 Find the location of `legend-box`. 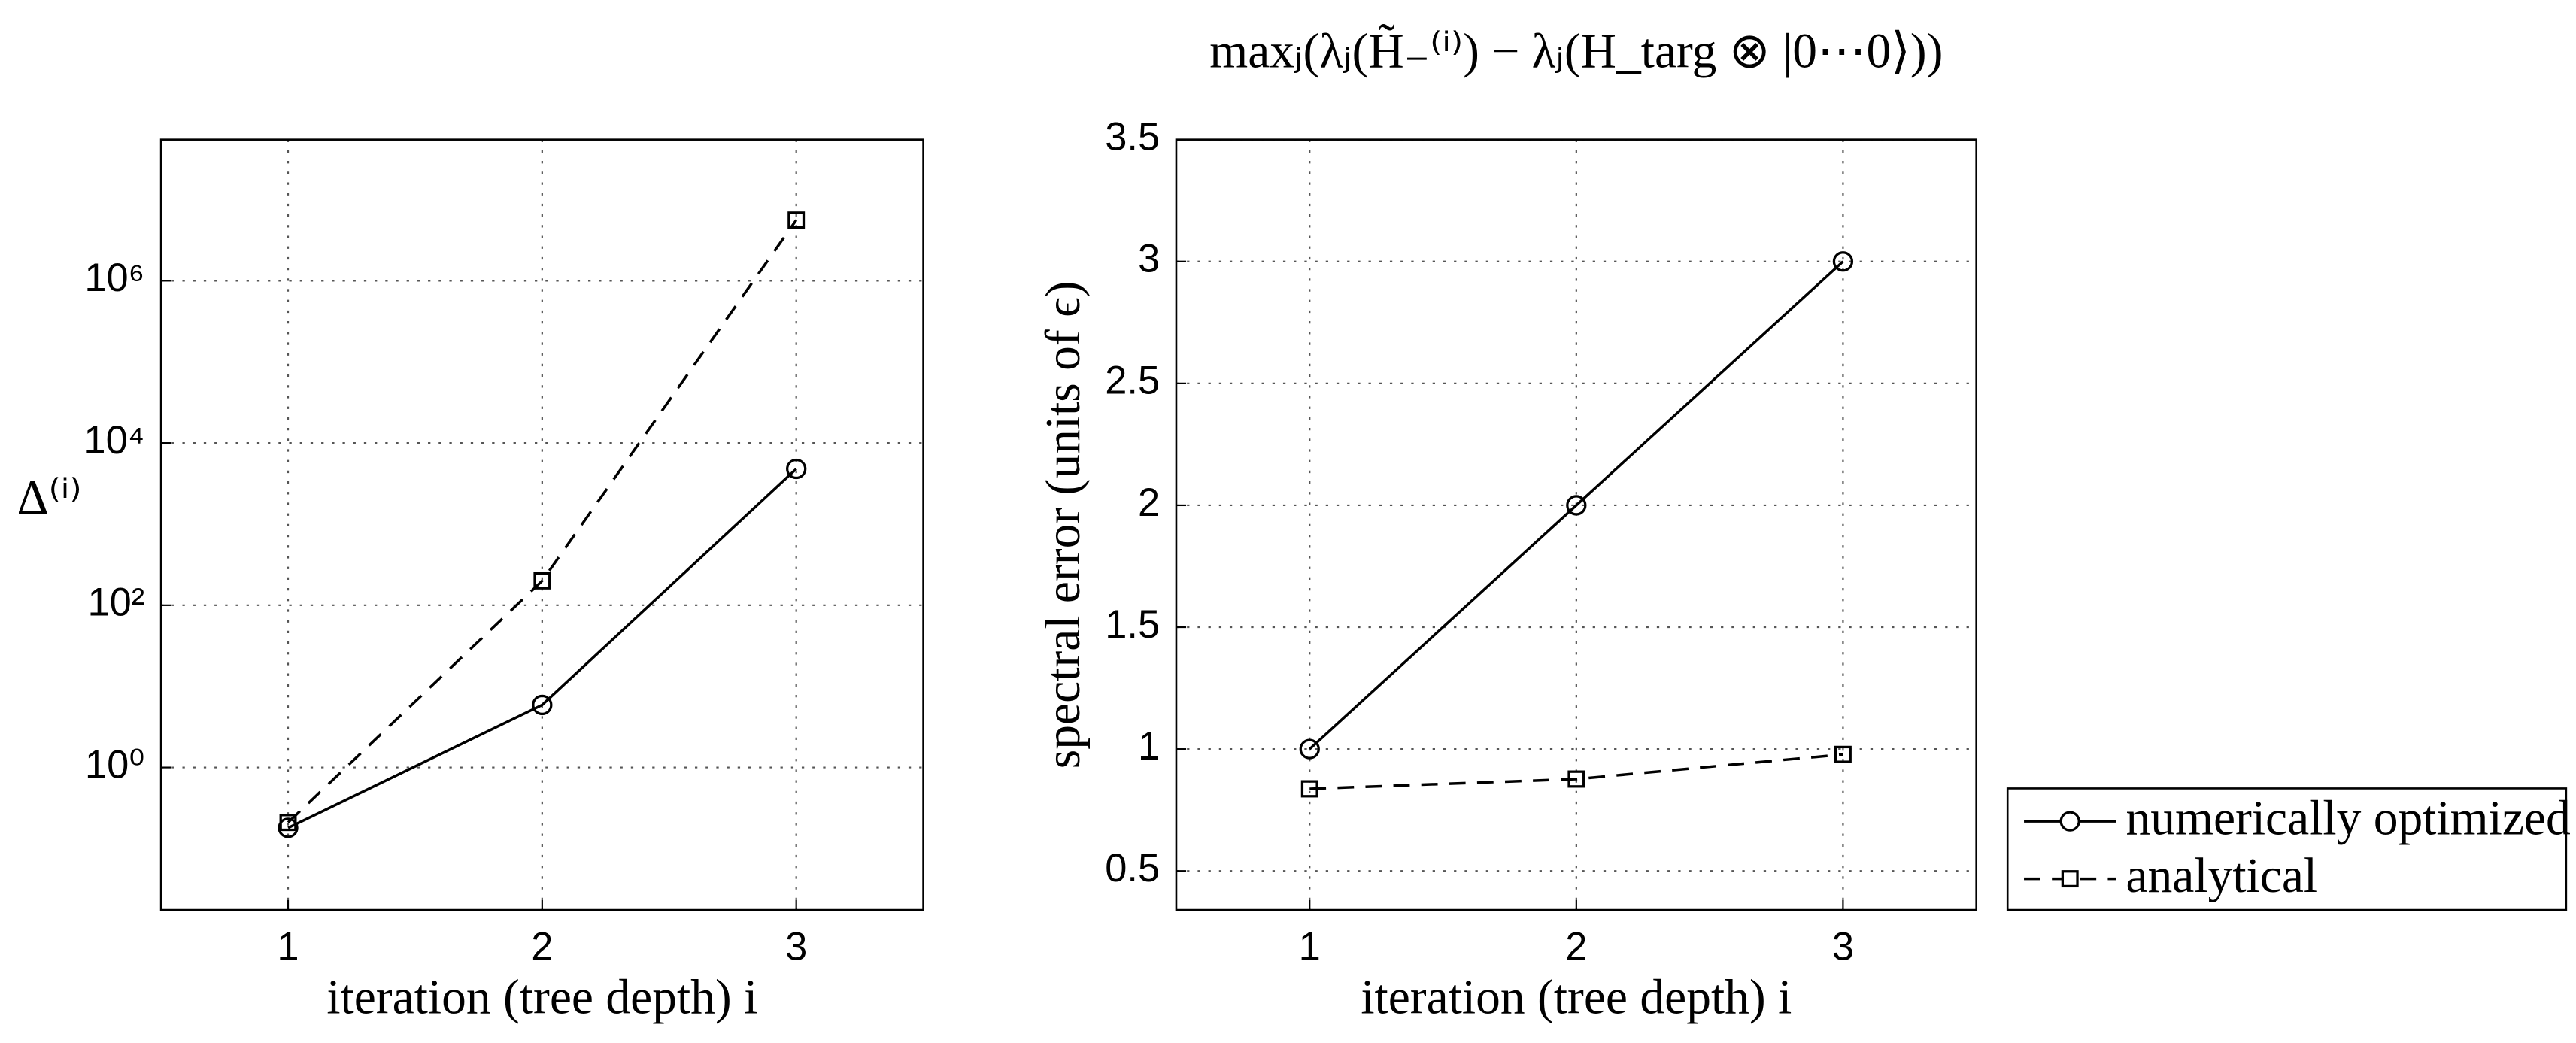

legend-box is located at coordinates (2287, 849).